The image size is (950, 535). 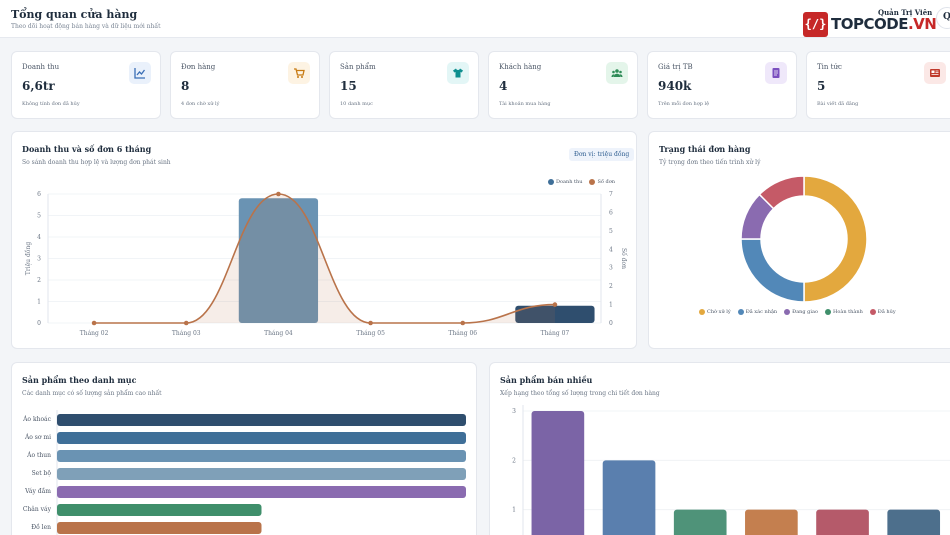 I want to click on y2-tick-label: 5, so click(x=611, y=231).